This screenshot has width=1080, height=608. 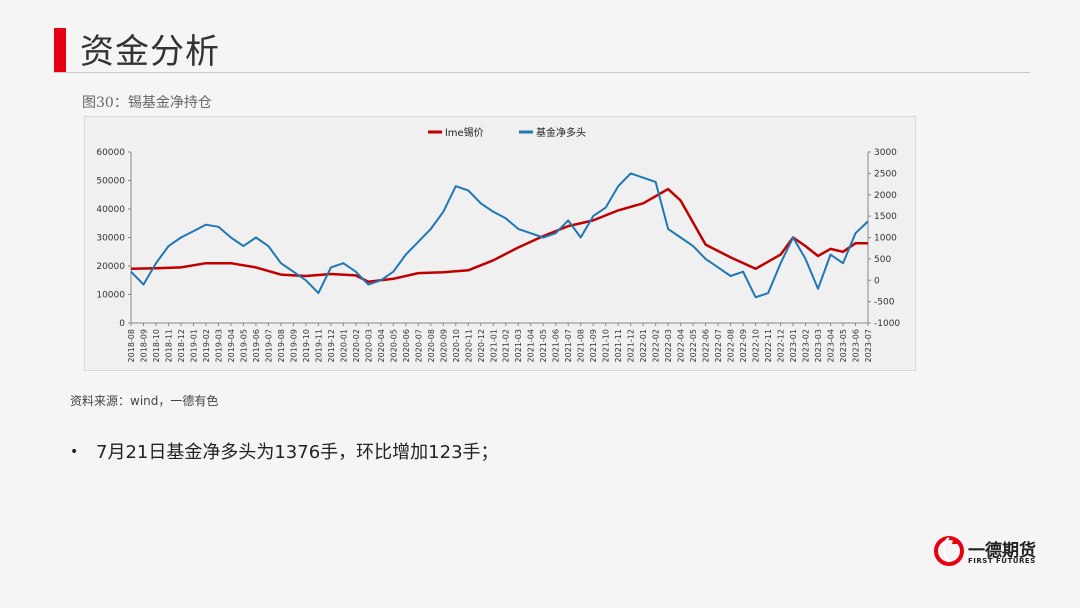 I want to click on x-tick-label: 2021-10, so click(x=606, y=345).